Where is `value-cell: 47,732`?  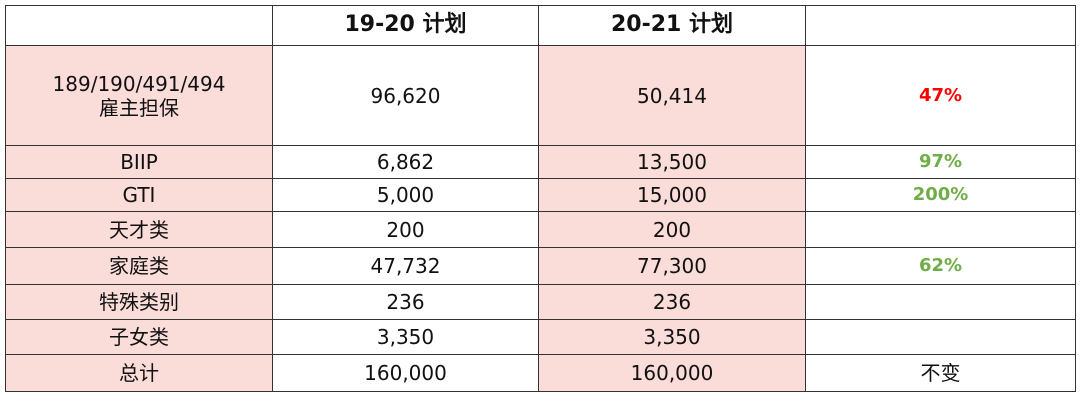 value-cell: 47,732 is located at coordinates (405, 266).